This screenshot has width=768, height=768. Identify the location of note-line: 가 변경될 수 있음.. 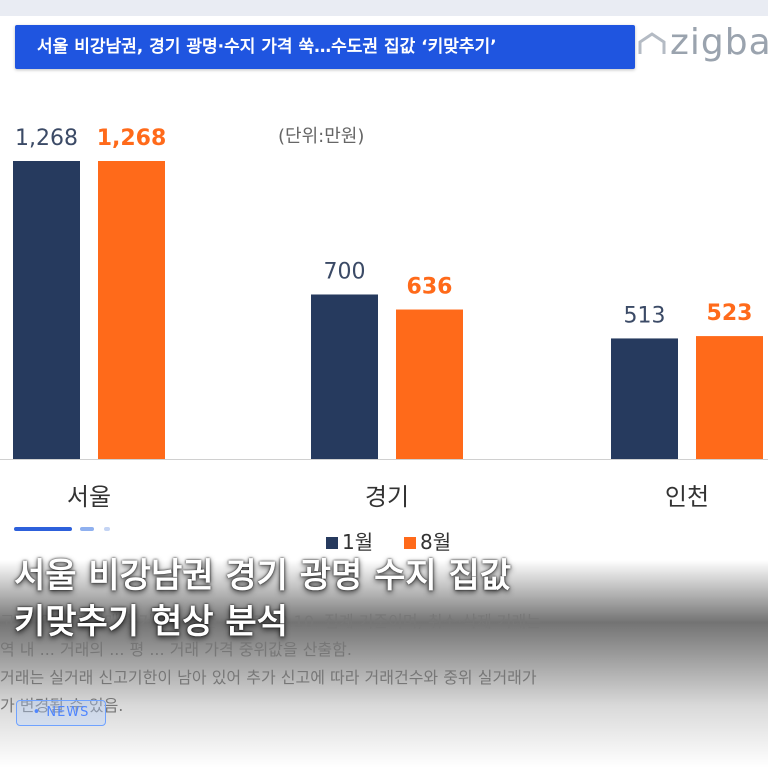
(62, 705).